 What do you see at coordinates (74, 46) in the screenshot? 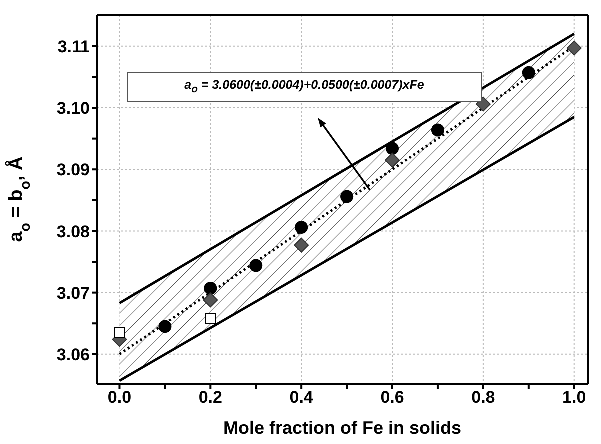
I see `y-tick-label: 3.11` at bounding box center [74, 46].